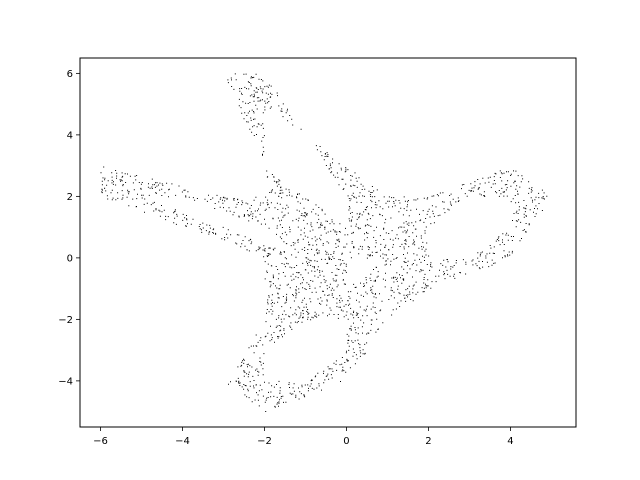  I want to click on y-tick-label: 2, so click(70, 197).